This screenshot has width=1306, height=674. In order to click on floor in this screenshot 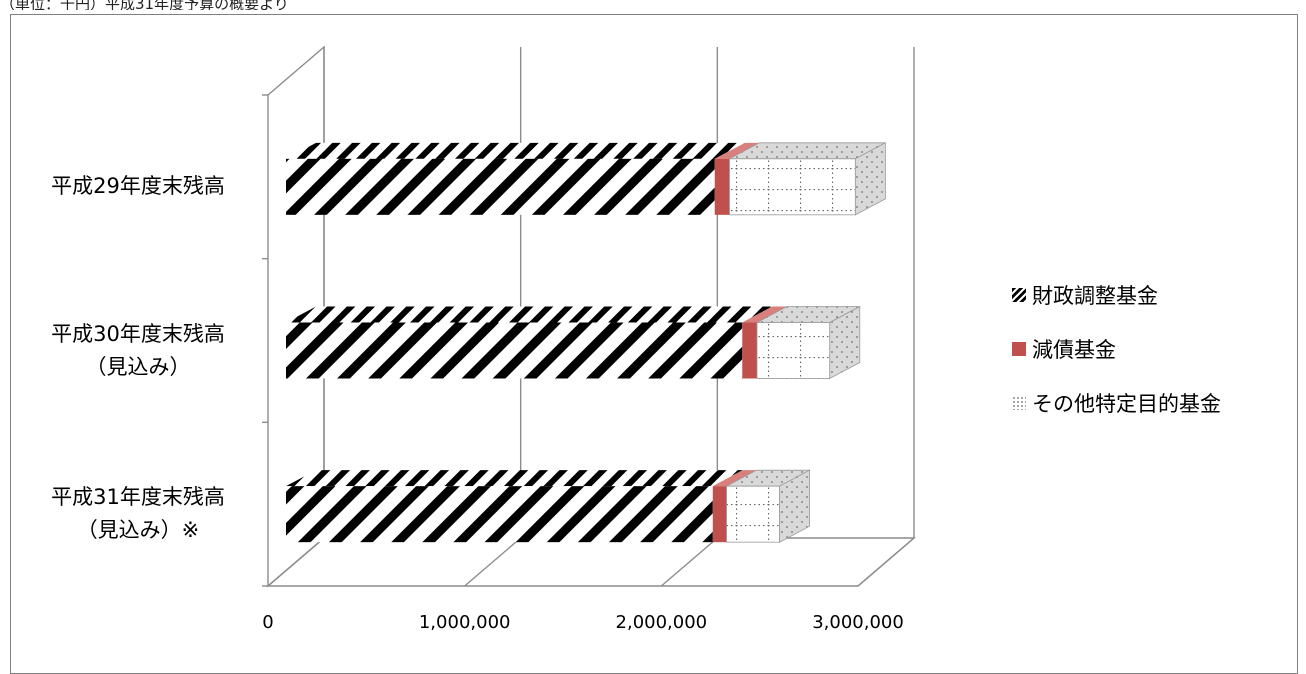, I will do `click(591, 562)`.